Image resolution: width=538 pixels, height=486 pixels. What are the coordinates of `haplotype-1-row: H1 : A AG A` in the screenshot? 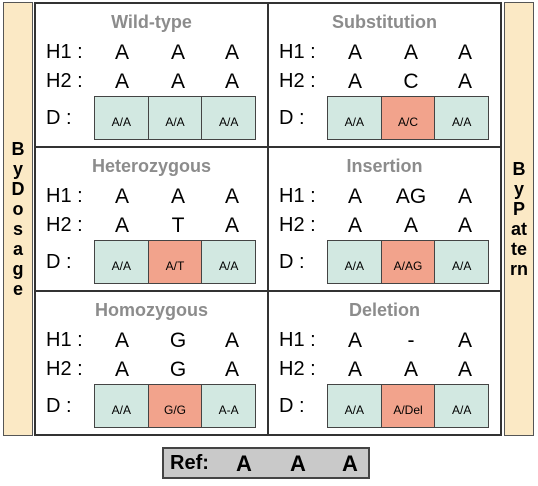 It's located at (384, 197).